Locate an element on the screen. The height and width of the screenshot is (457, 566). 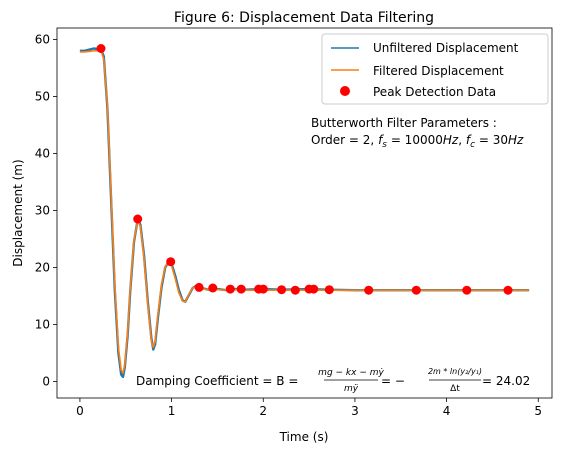
damping-mid: = − is located at coordinates (393, 381).